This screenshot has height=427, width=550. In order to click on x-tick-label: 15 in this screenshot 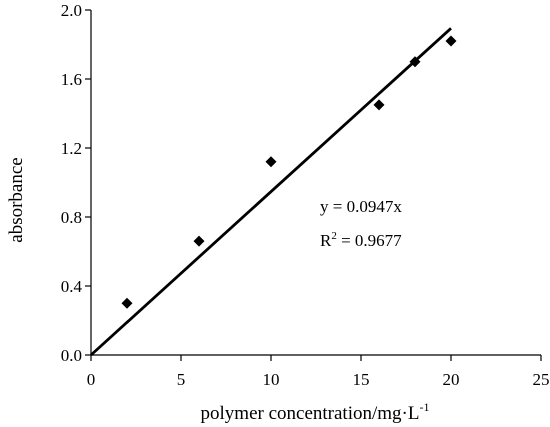, I will do `click(361, 379)`.